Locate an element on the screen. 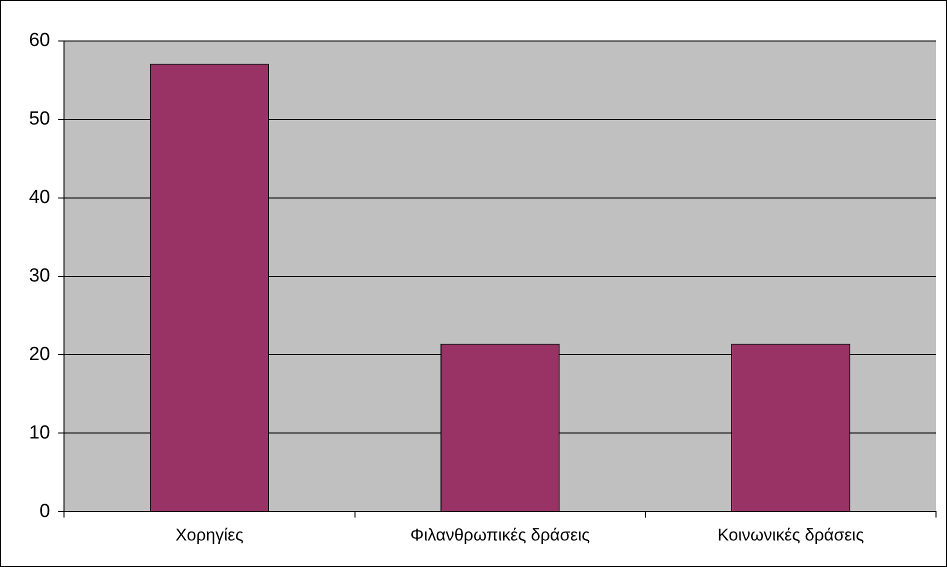 This screenshot has width=947, height=567. y-tick-label: 40 is located at coordinates (39, 197).